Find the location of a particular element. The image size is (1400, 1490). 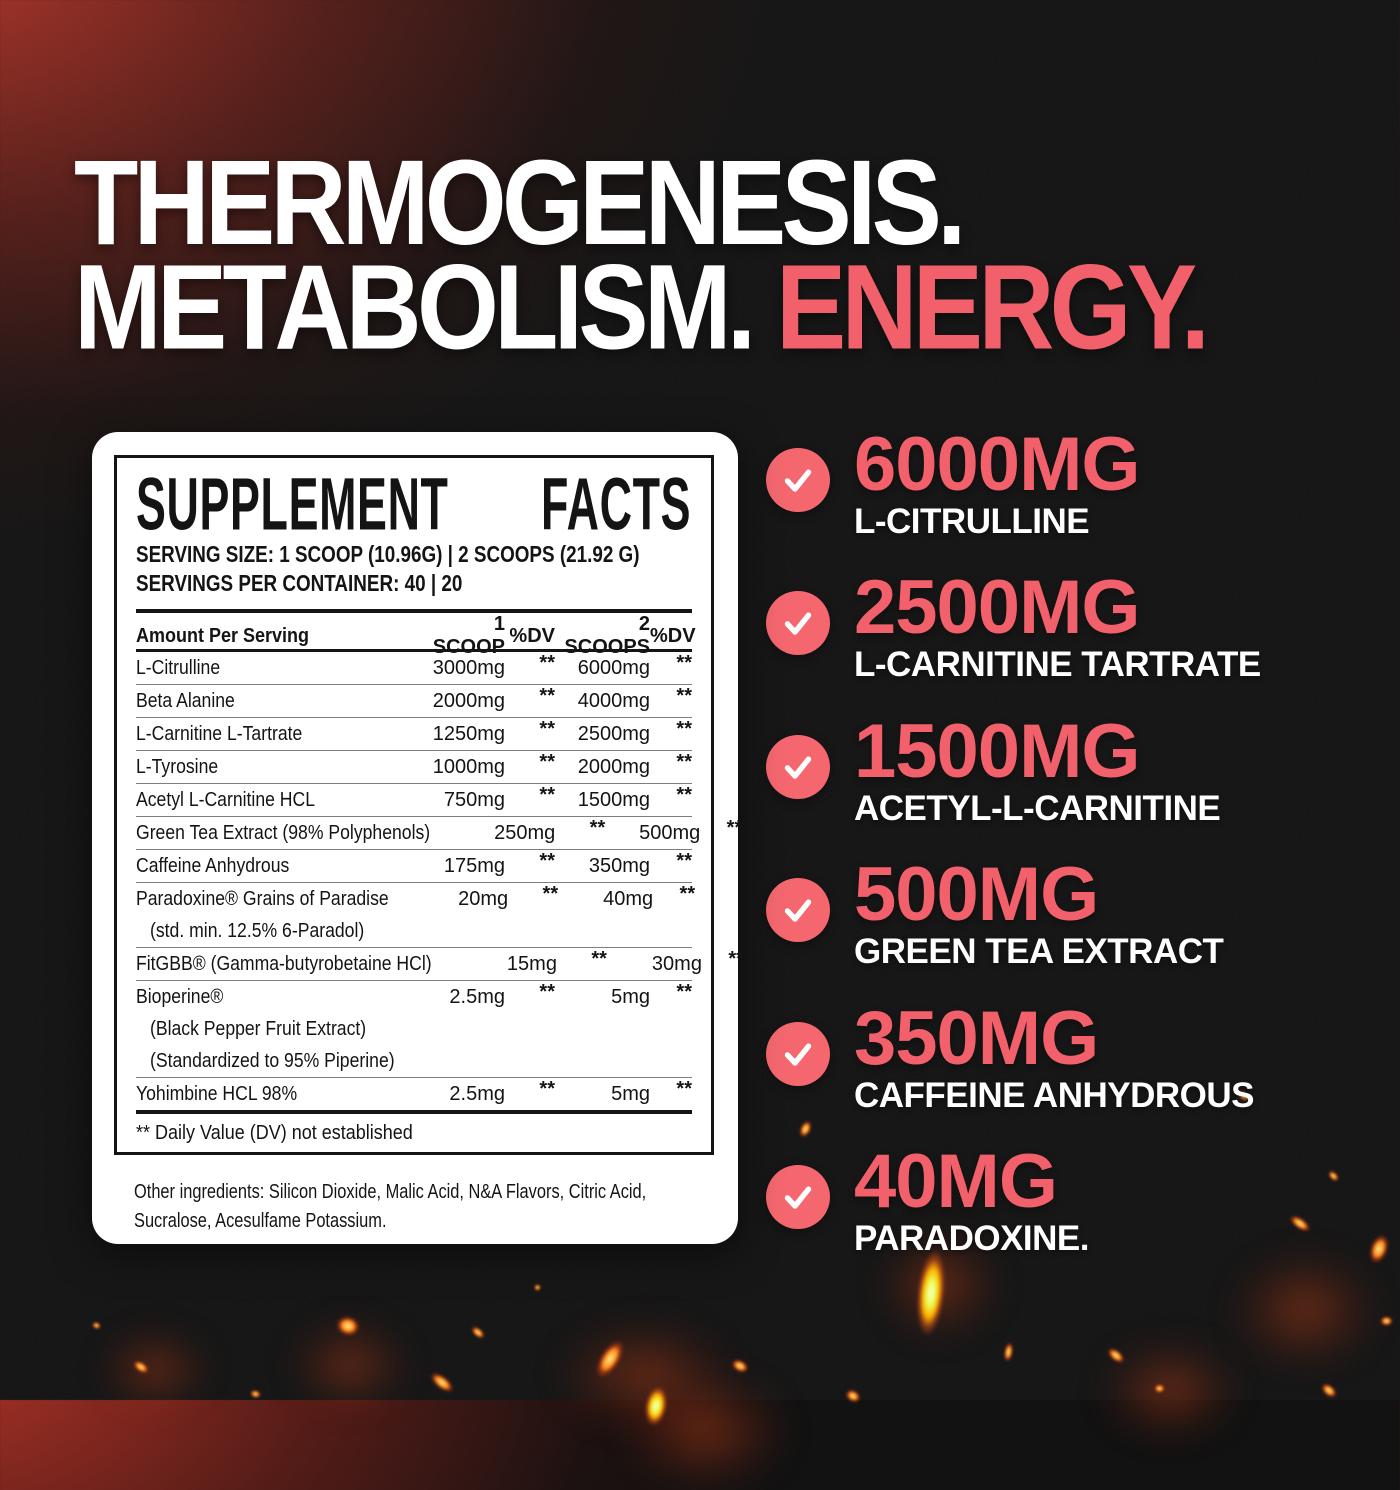

ingredient-amount-2scoops: 30mg is located at coordinates (676, 963).